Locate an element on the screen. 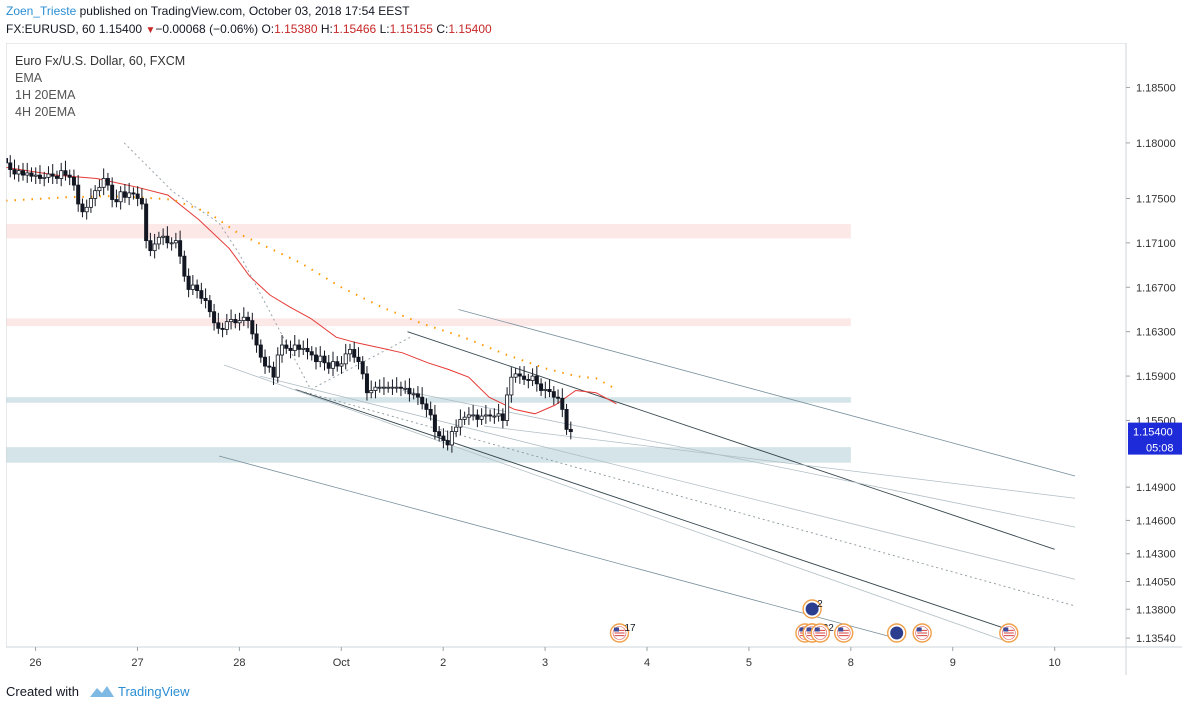  economic-event: 17 is located at coordinates (623, 633).